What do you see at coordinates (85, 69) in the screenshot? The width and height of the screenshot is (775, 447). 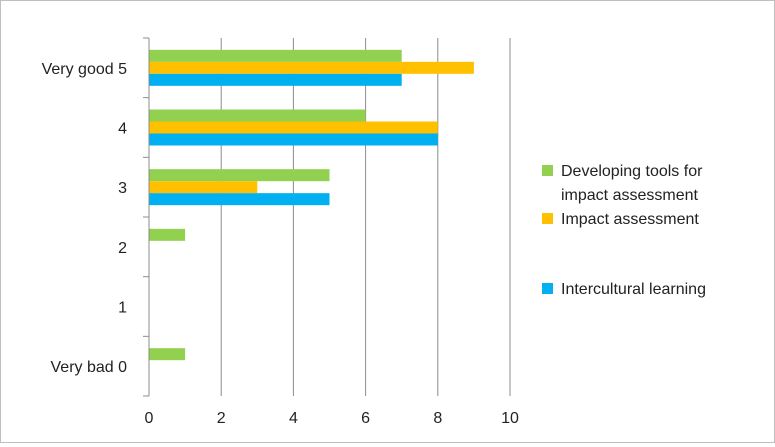 I see `y-tick-label: Very good 5` at bounding box center [85, 69].